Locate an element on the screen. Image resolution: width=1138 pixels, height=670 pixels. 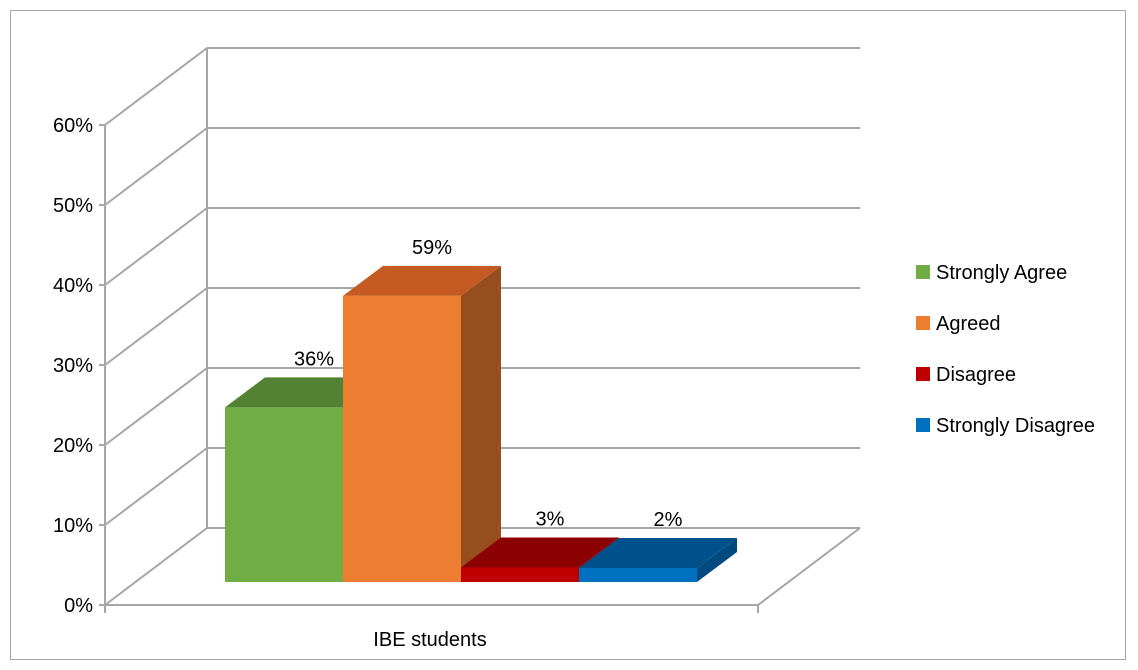
y-tick-label: 60% is located at coordinates (73, 126).